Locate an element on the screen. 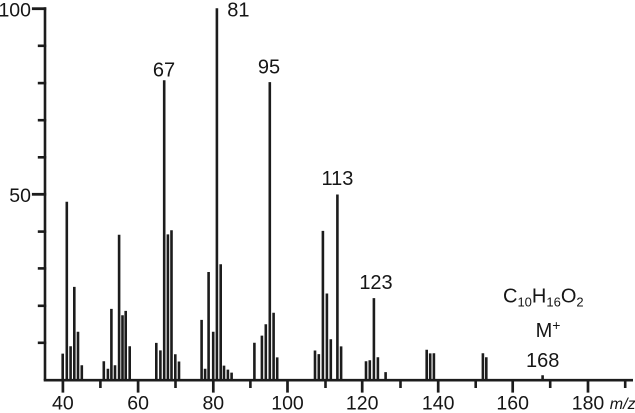 The width and height of the screenshot is (635, 413). svg-text: 113 is located at coordinates (338, 179).